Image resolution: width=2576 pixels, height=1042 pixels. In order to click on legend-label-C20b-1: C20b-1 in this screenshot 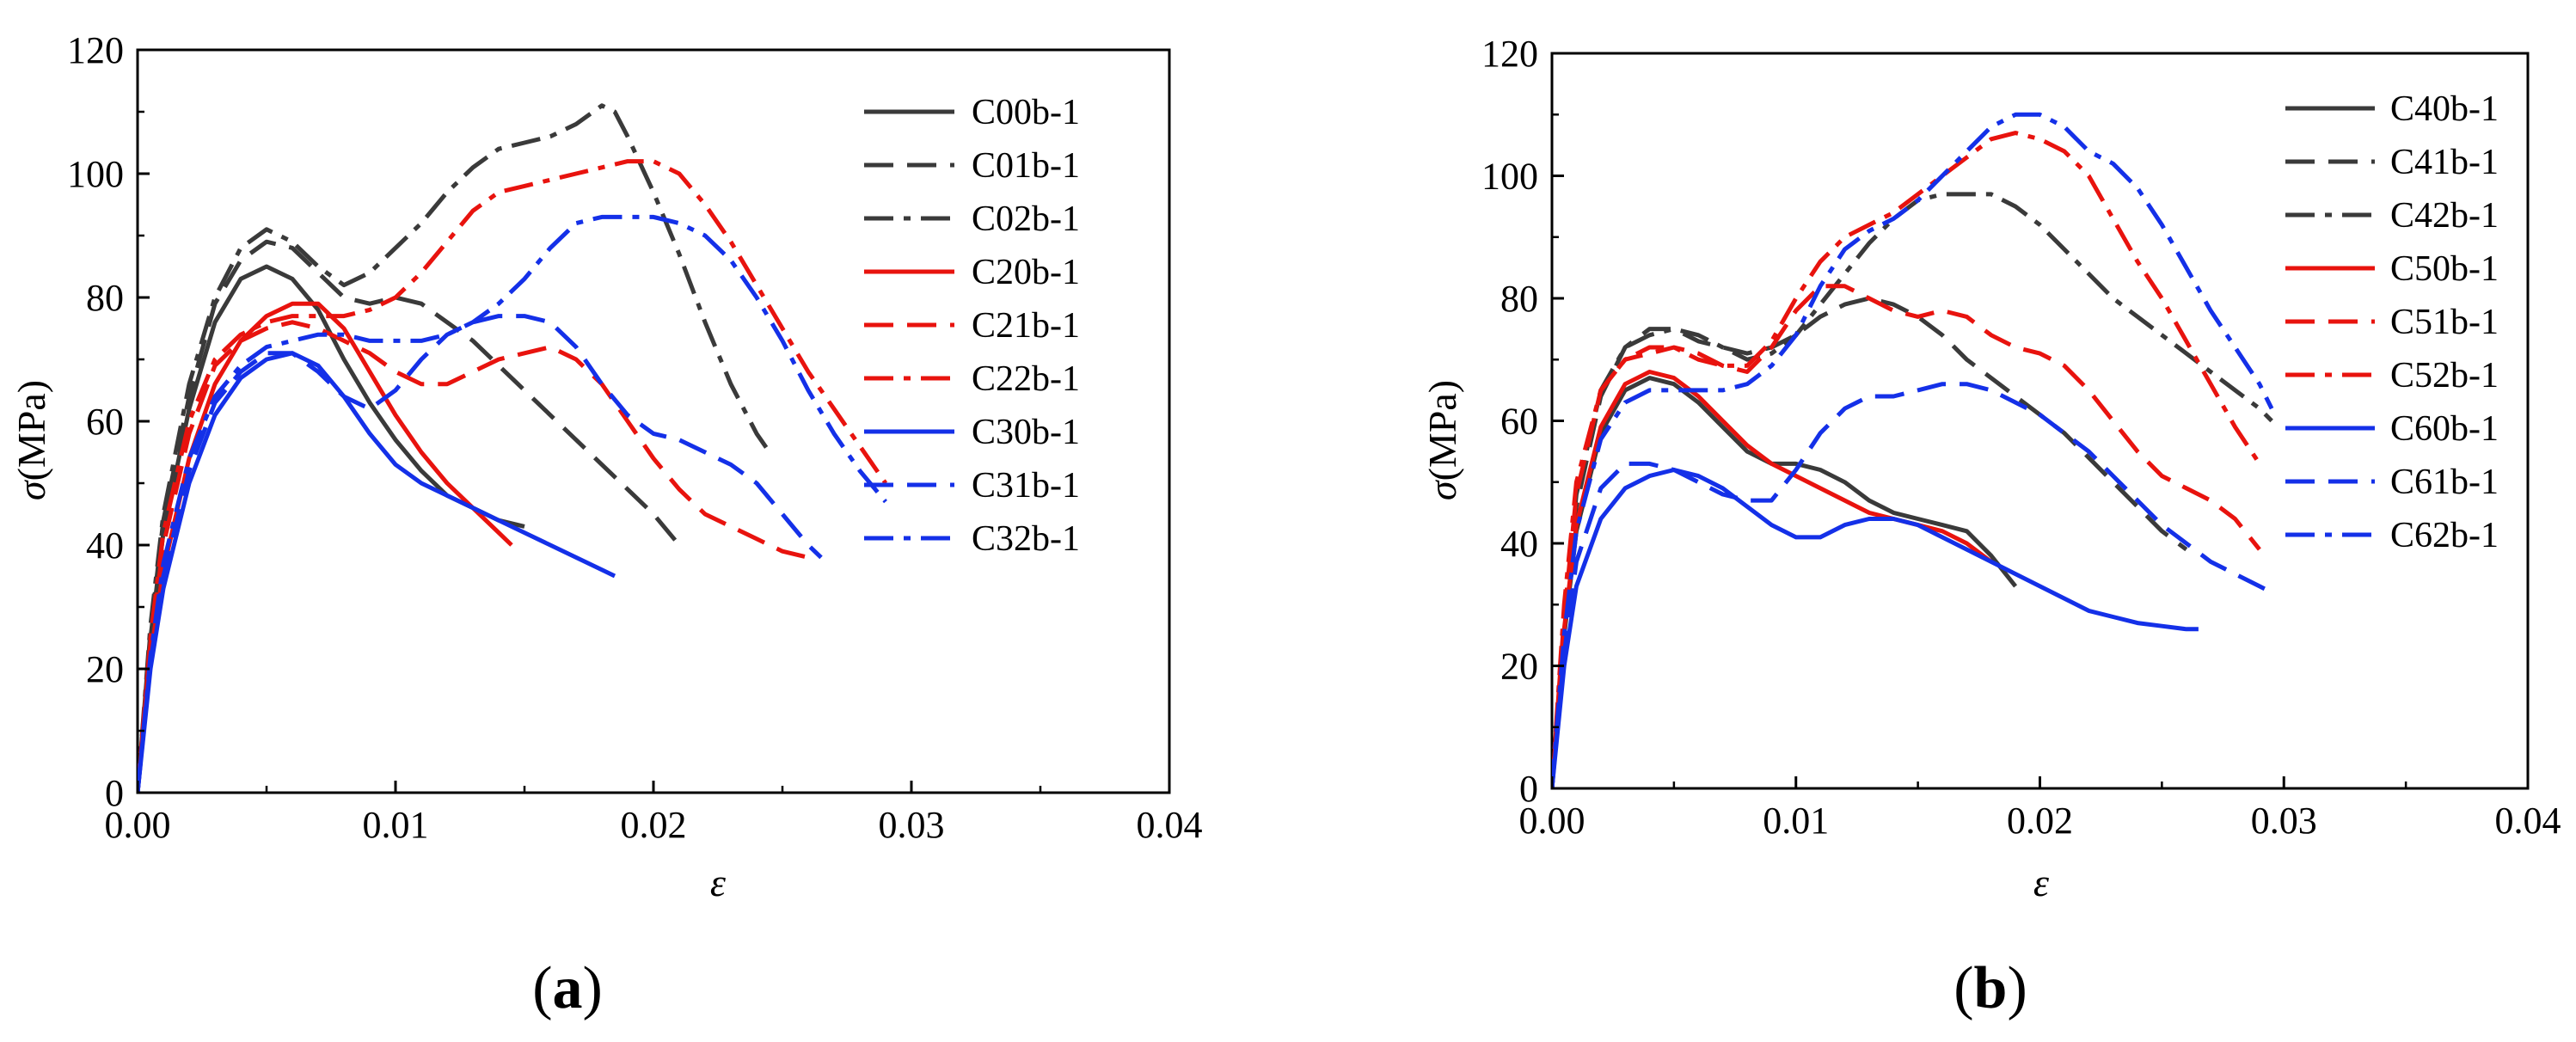, I will do `click(1026, 272)`.